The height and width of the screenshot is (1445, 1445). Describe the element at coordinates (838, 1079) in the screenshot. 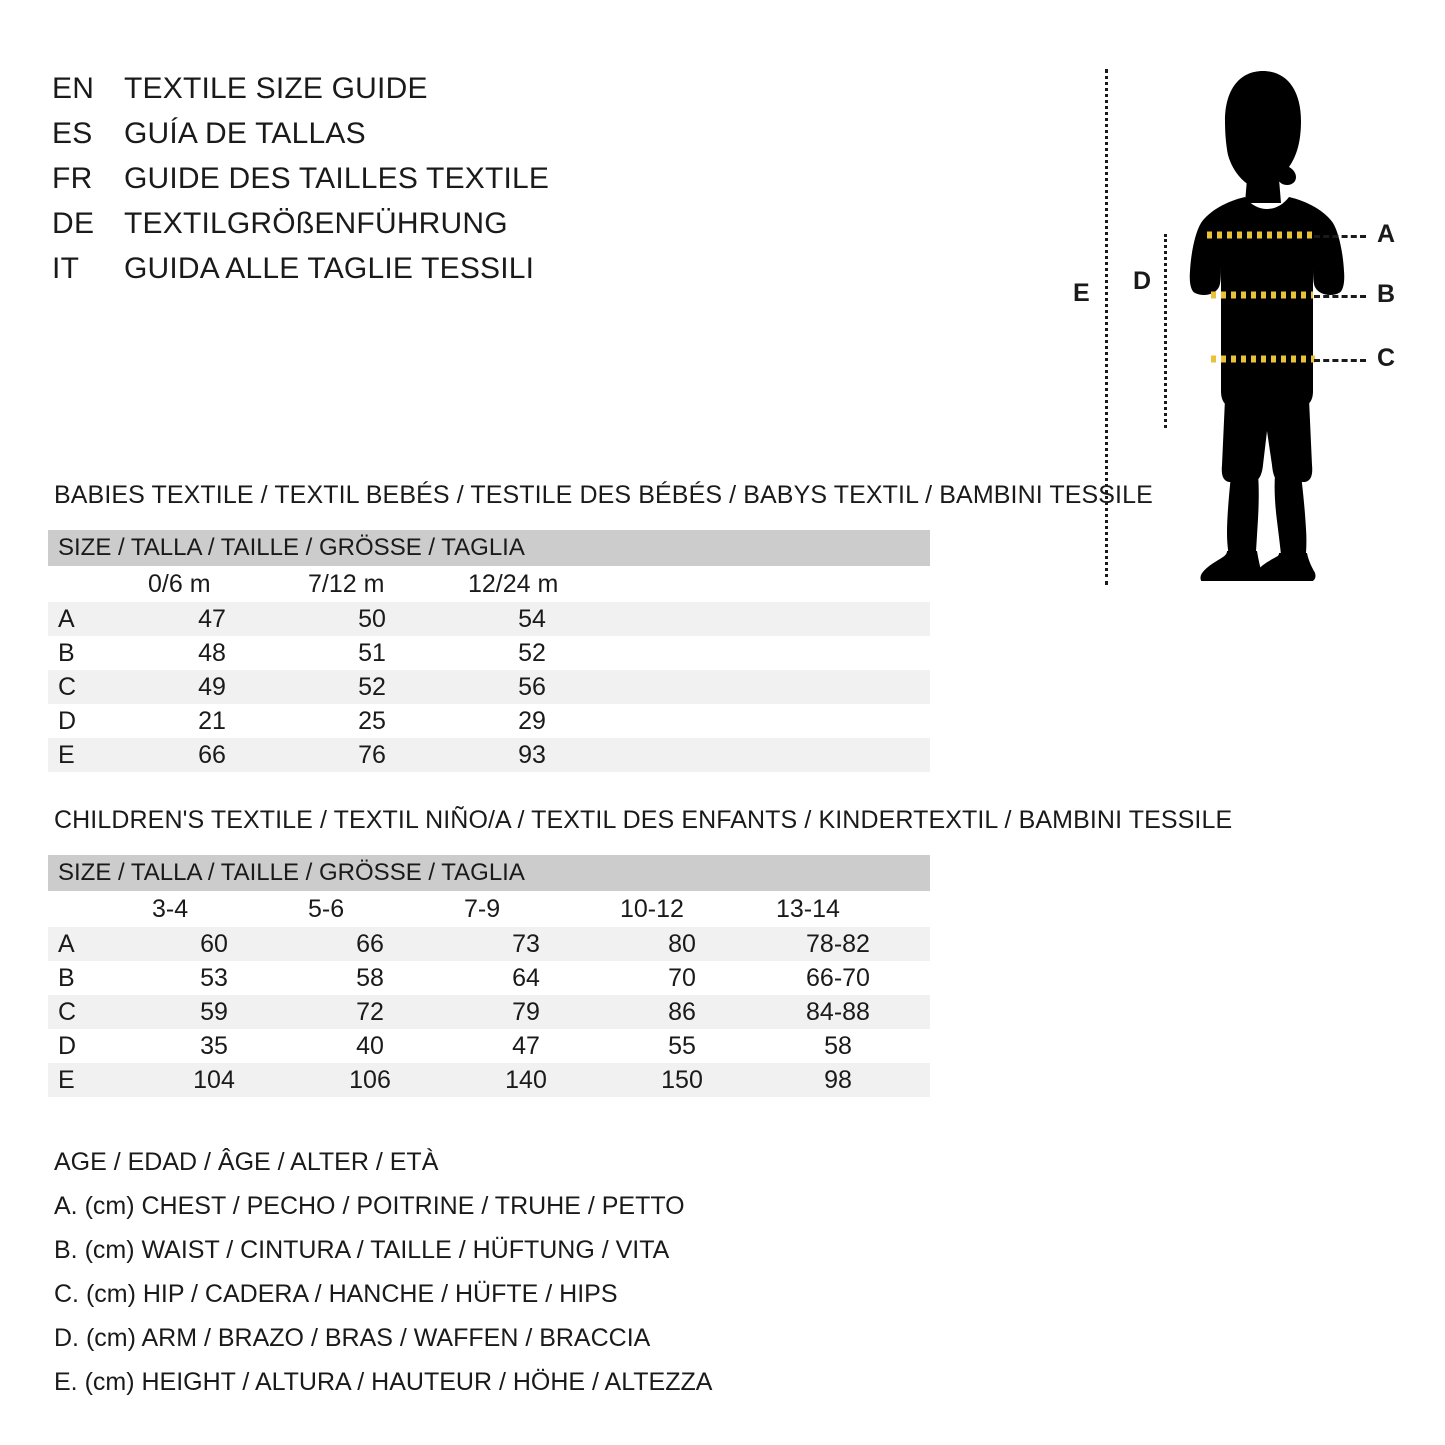

I see `children-cell-e-4: 98` at that location.